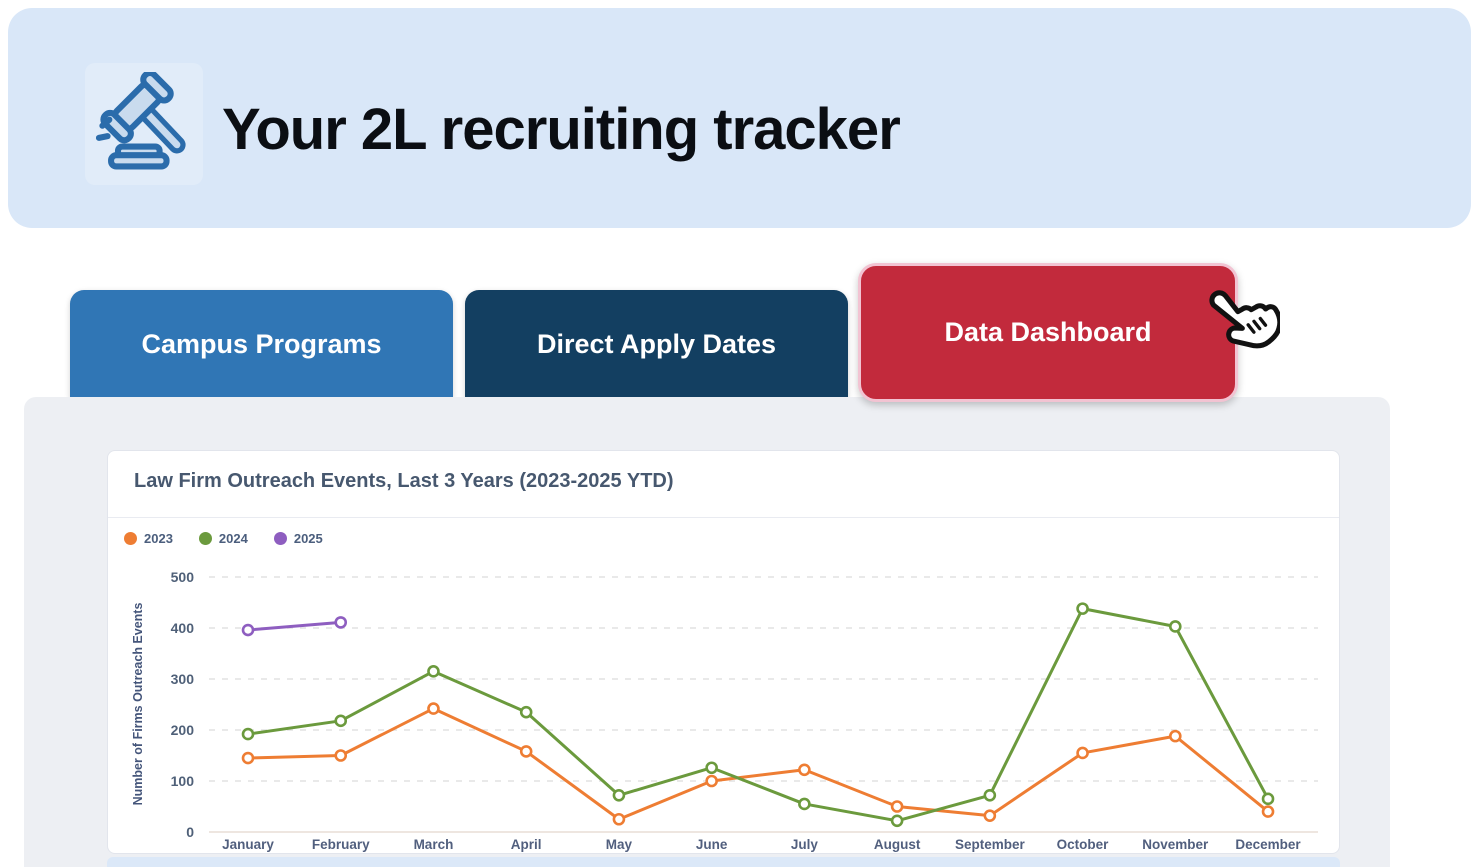 Image resolution: width=1479 pixels, height=867 pixels. What do you see at coordinates (130, 538) in the screenshot?
I see `legend-dot-2023` at bounding box center [130, 538].